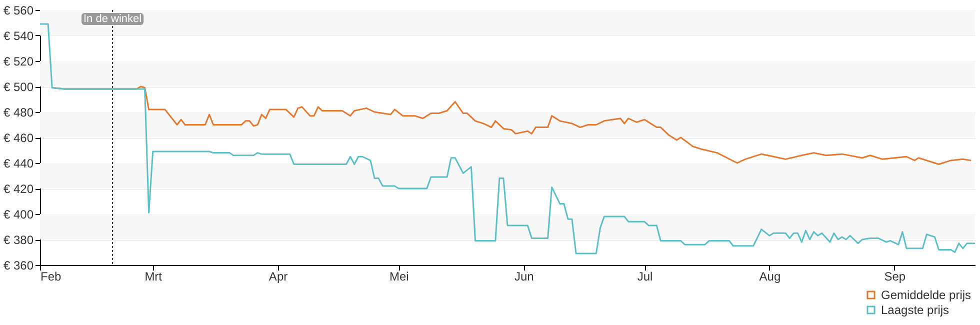 Image resolution: width=980 pixels, height=325 pixels. I want to click on y-tick-label: € 380, so click(18, 240).